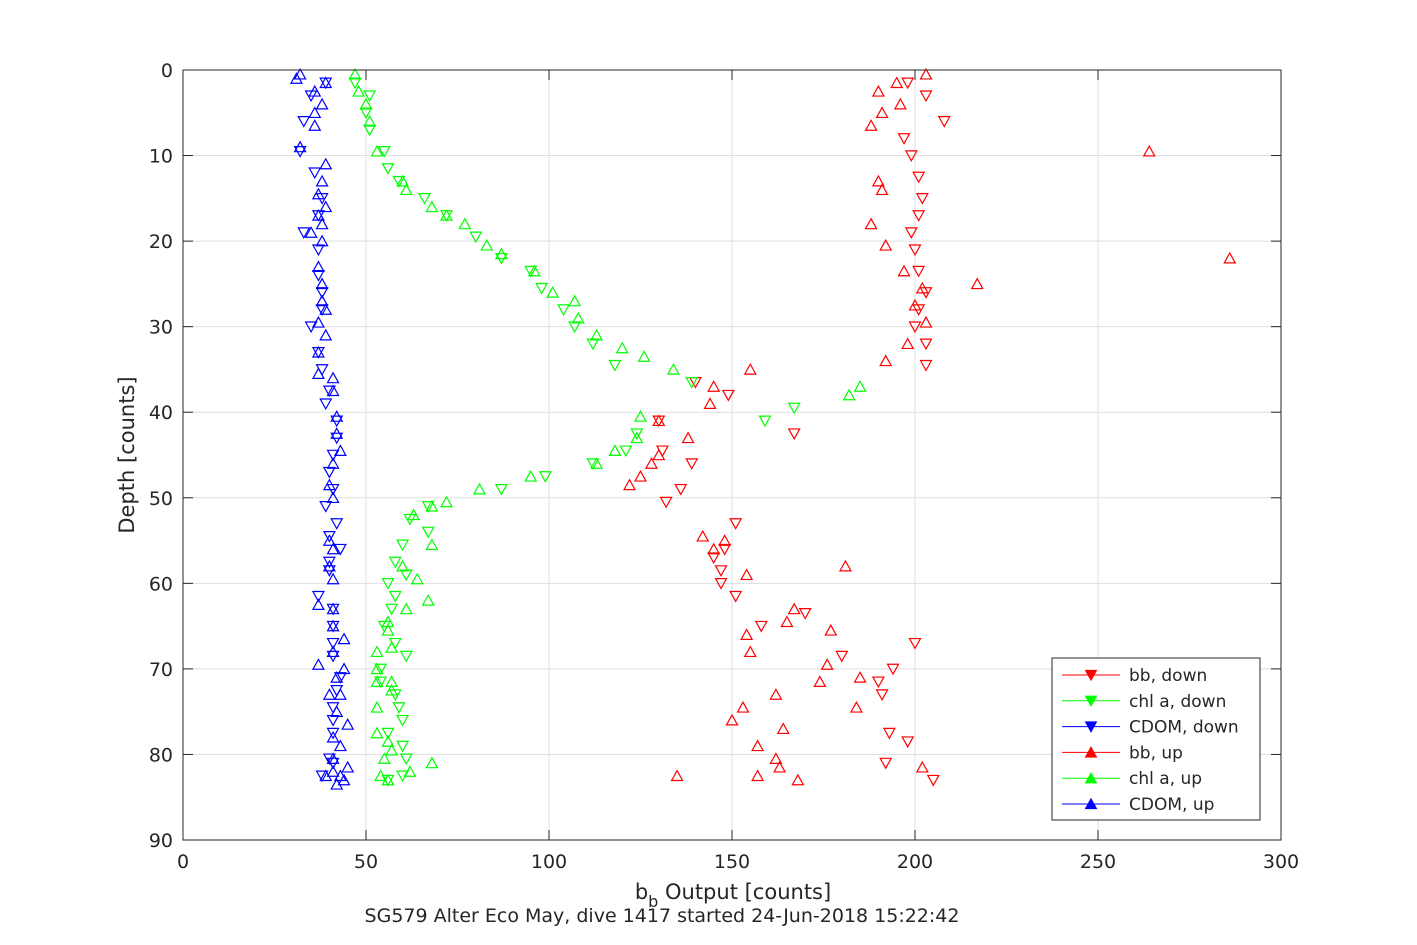  Describe the element at coordinates (1132, 779) in the screenshot. I see `legend-item: chl a, up` at that location.